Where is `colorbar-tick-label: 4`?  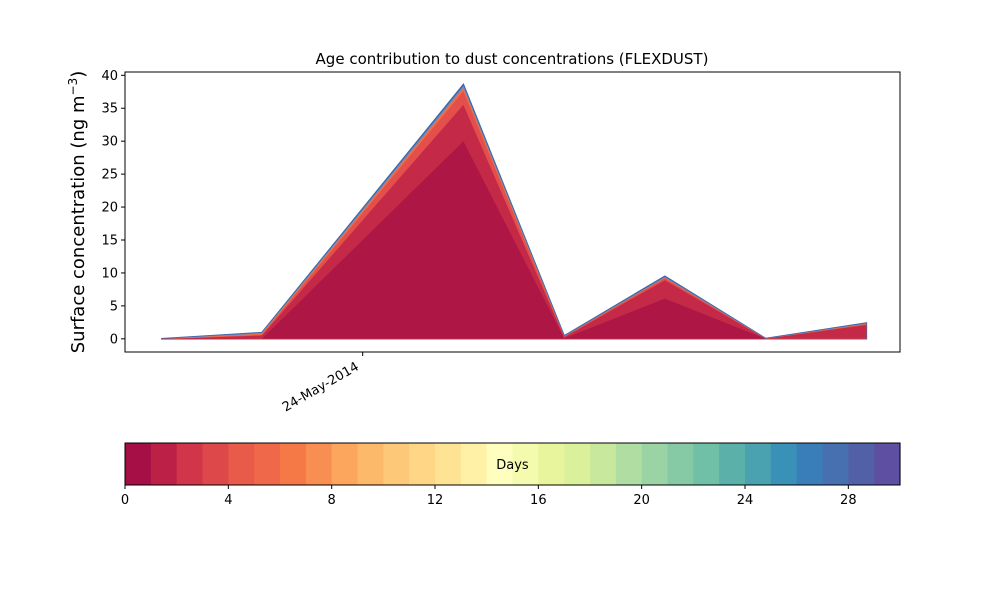 colorbar-tick-label: 4 is located at coordinates (228, 500).